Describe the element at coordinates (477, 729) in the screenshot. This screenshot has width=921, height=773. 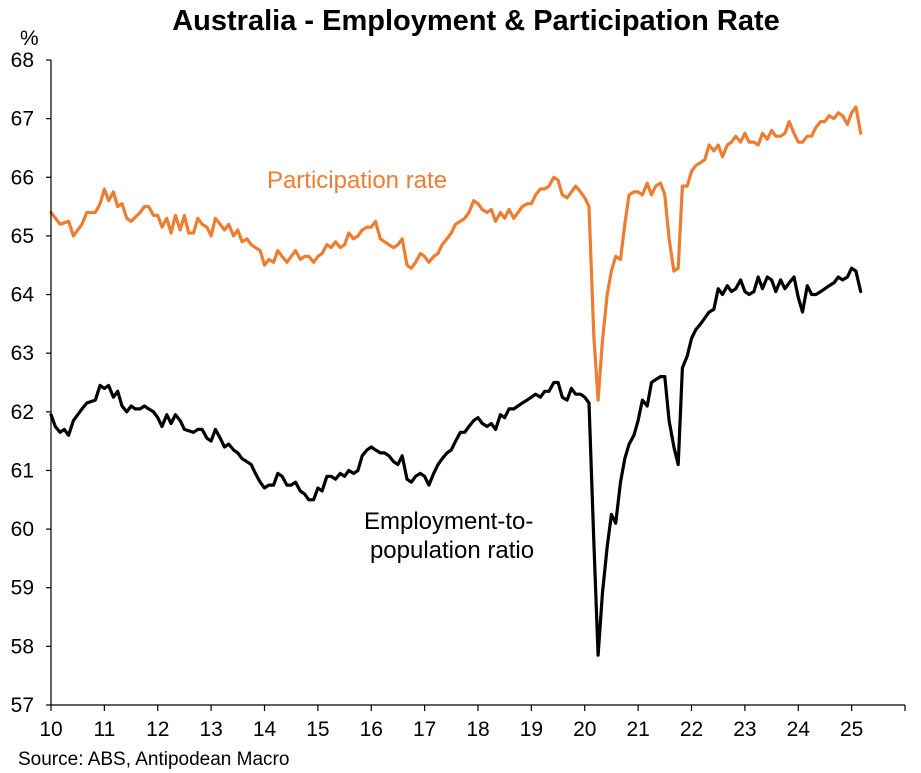
I see `x-tick-label: 18` at that location.